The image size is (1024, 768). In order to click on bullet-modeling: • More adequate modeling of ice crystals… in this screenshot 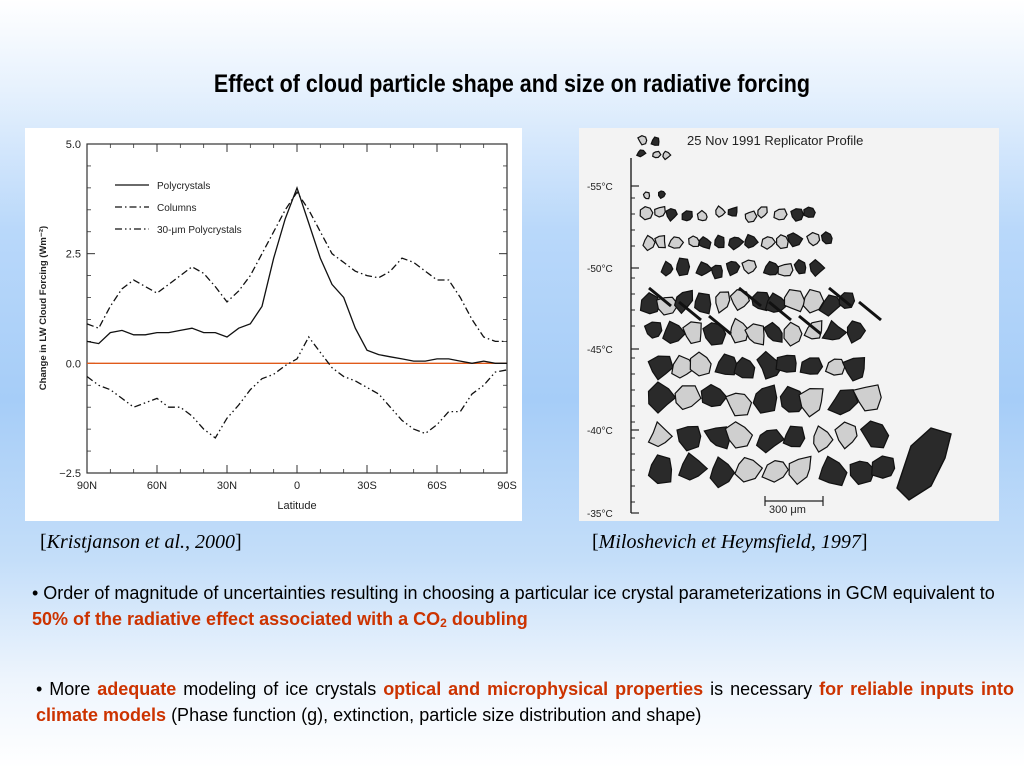, I will do `click(525, 702)`.